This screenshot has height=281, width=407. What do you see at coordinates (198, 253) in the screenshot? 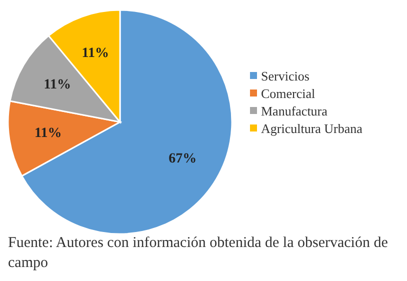
I see `source-note: Fuente: Autores con información obtenida de la observación de campo` at bounding box center [198, 253].